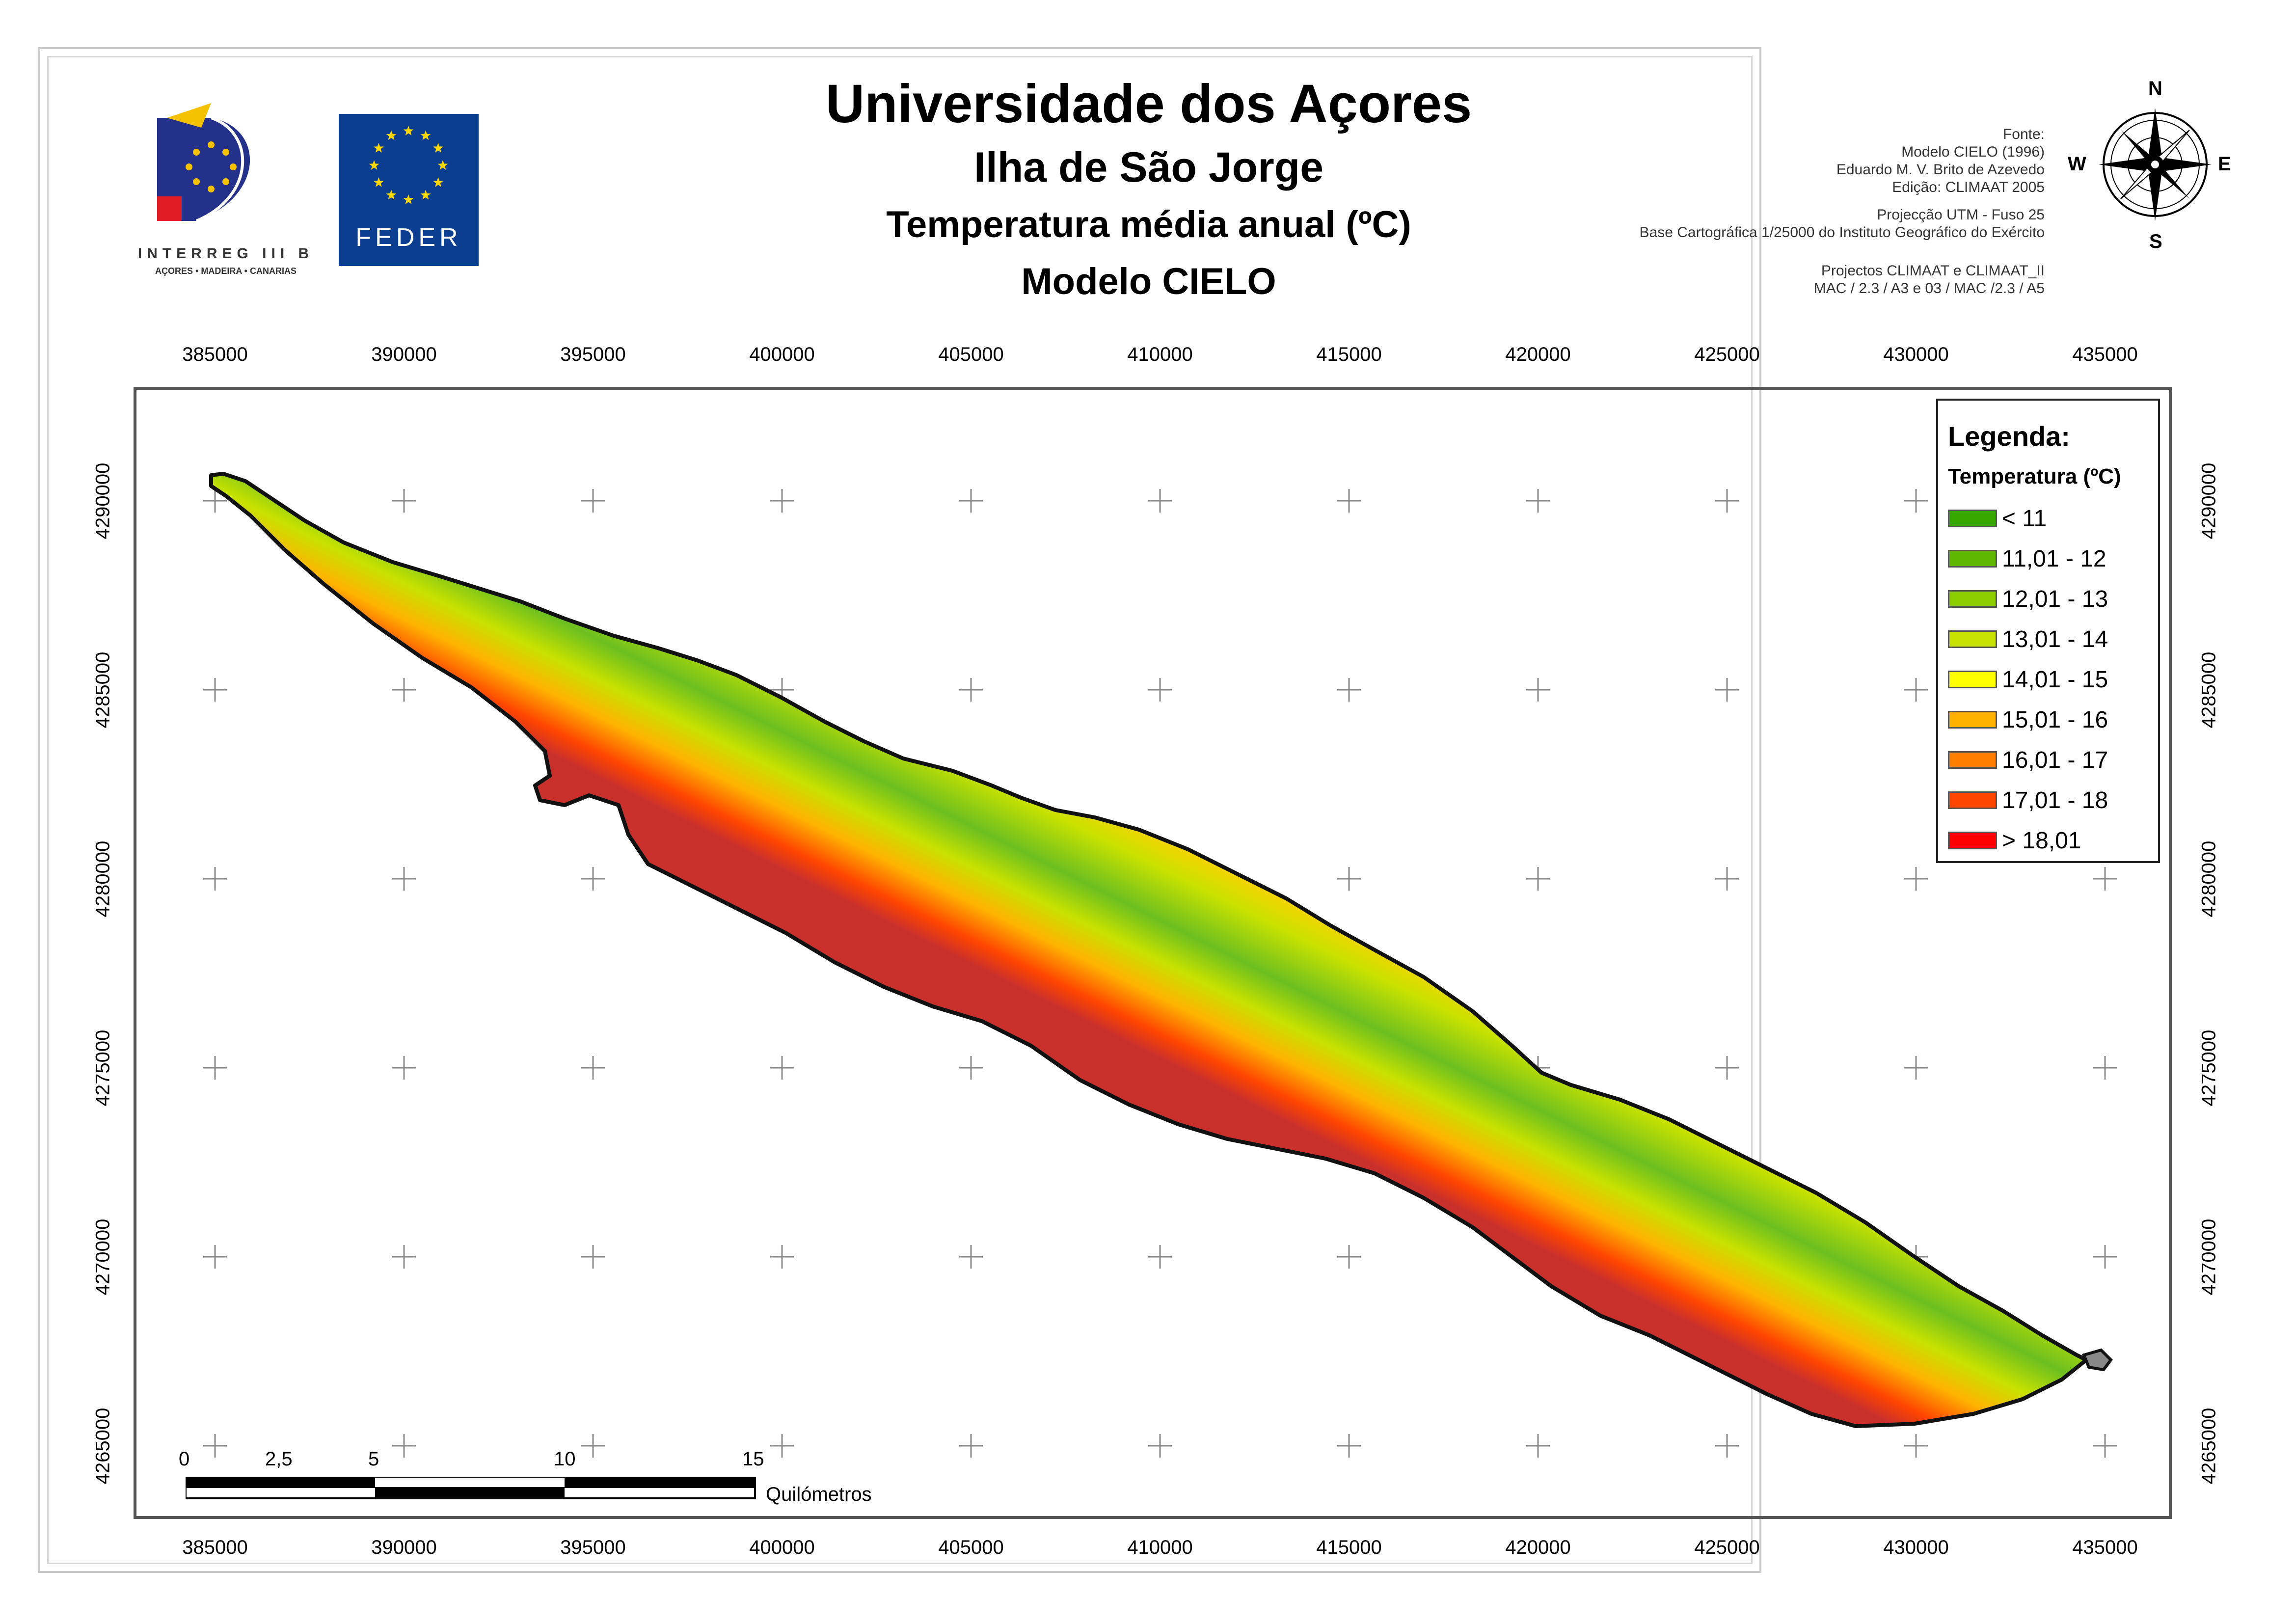 This screenshot has height=1624, width=2295. What do you see at coordinates (2055, 679) in the screenshot?
I see `legend-label: 14,01 - 15` at bounding box center [2055, 679].